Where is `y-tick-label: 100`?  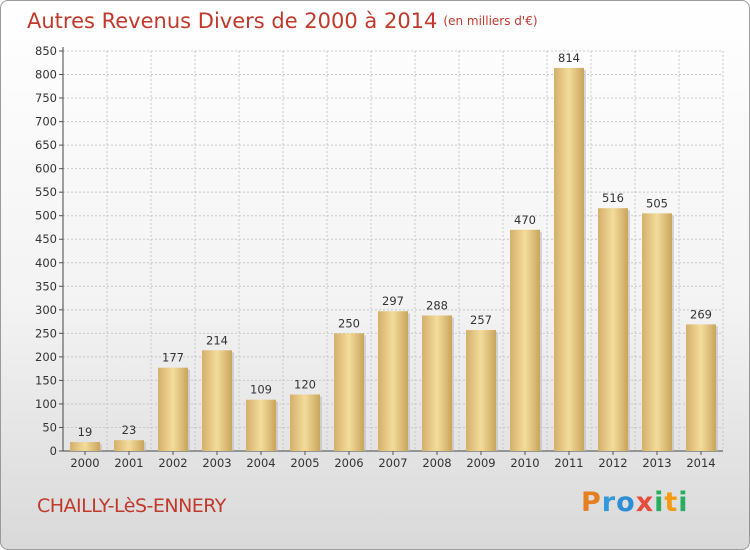 y-tick-label: 100 is located at coordinates (46, 404).